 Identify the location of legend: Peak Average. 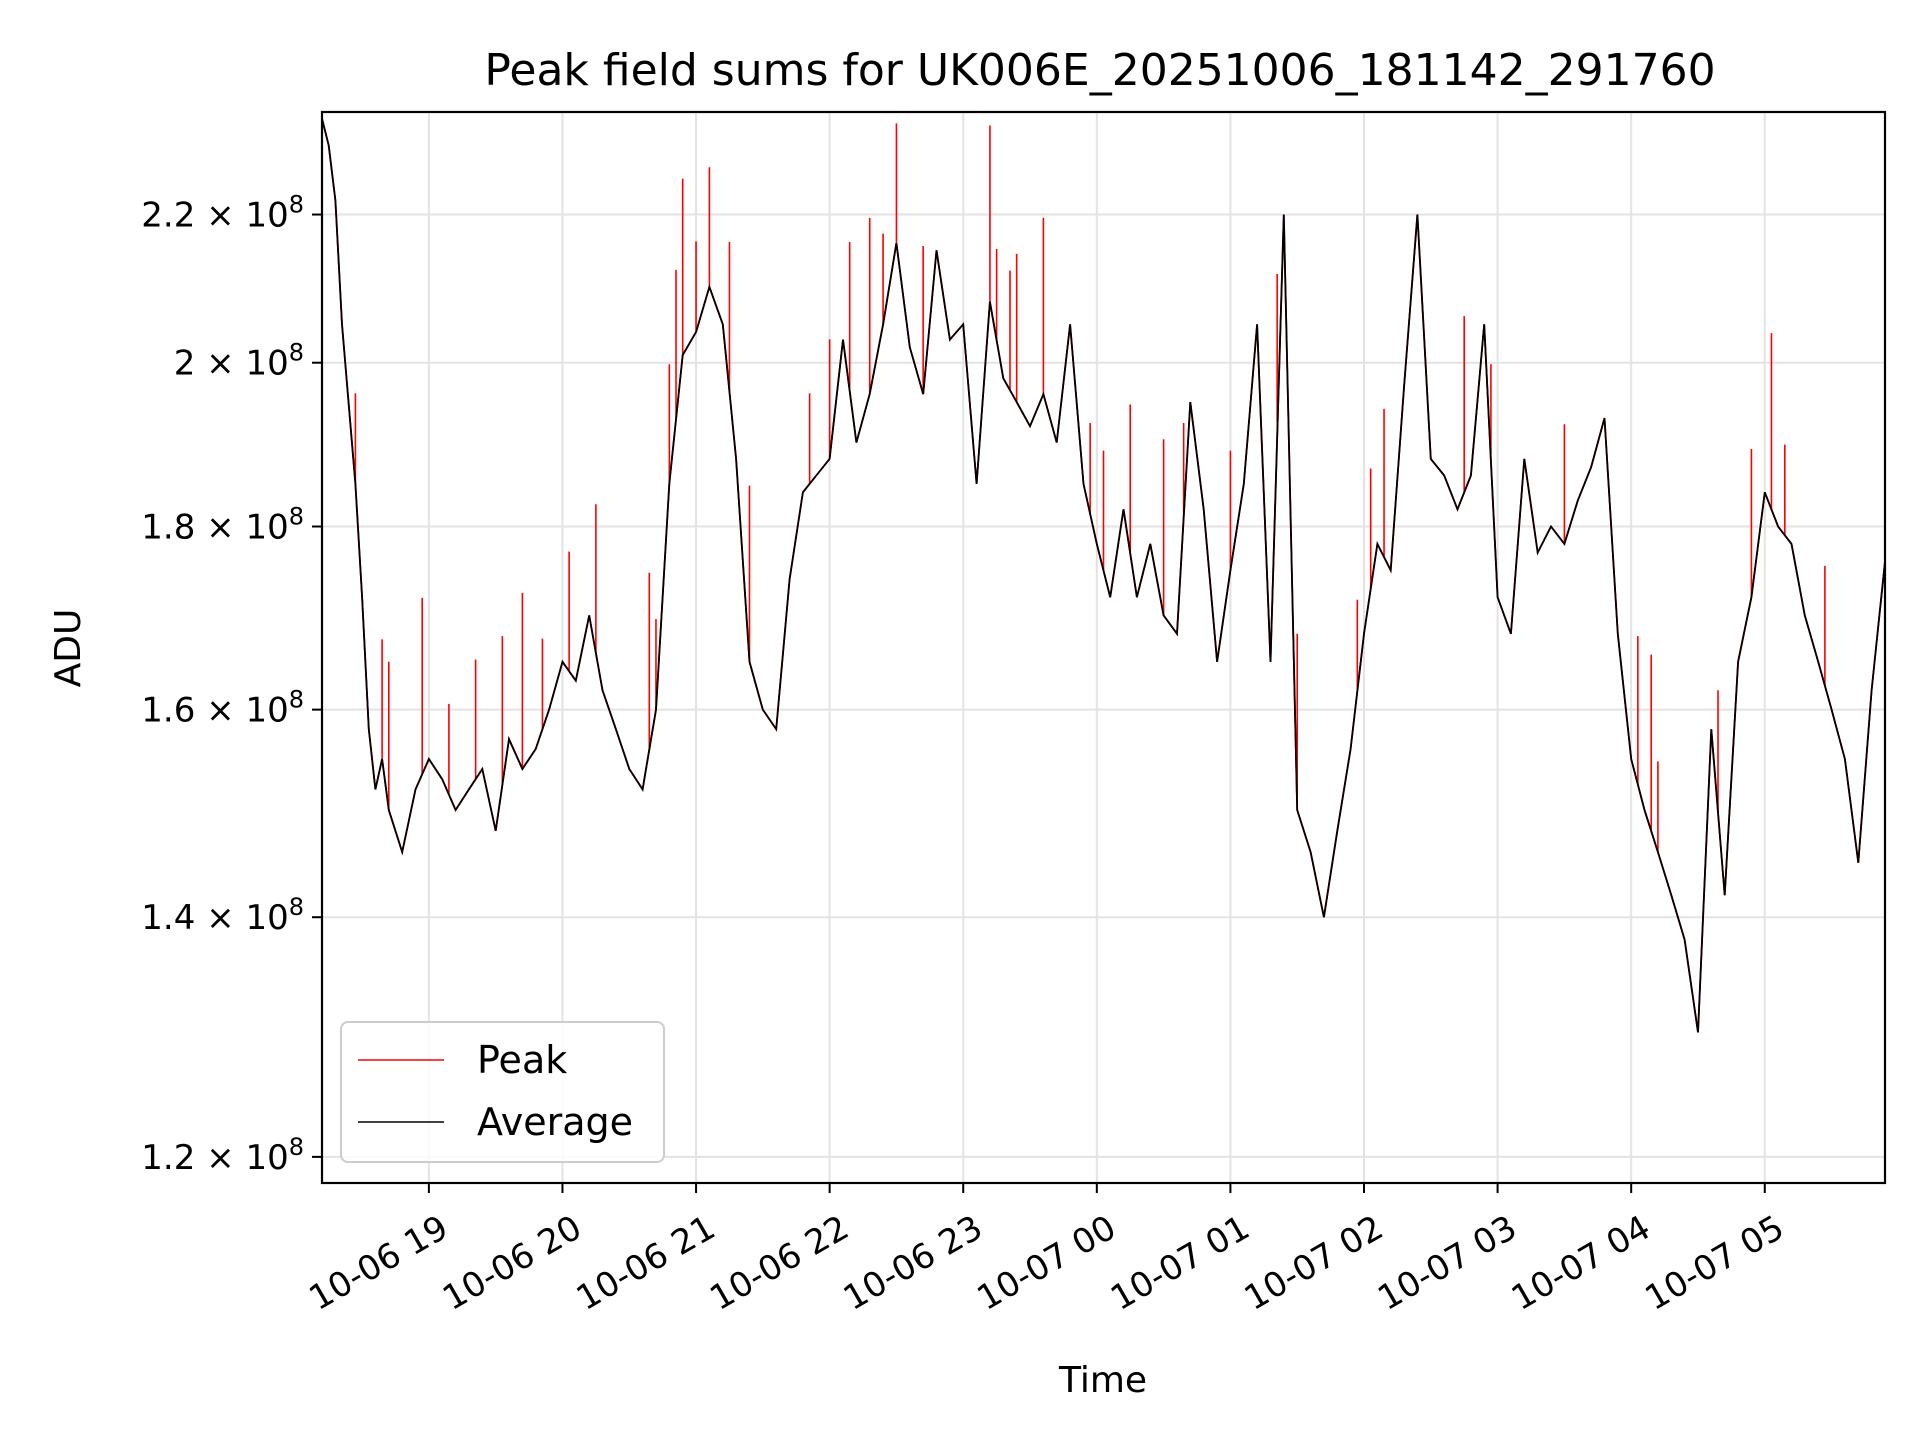
(502, 1092).